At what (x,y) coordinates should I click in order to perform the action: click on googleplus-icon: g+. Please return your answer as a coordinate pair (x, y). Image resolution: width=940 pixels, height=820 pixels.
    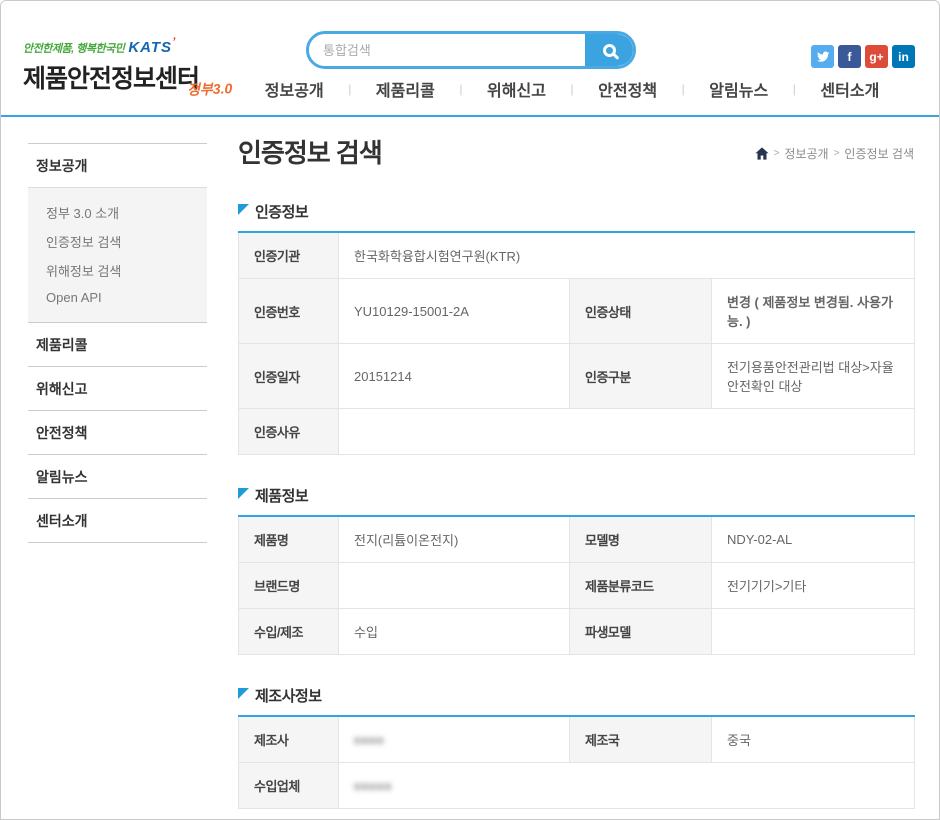
    Looking at the image, I should click on (876, 56).